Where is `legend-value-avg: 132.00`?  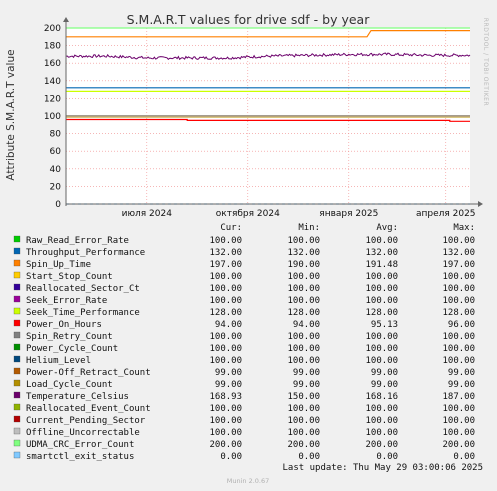
legend-value-avg: 132.00 is located at coordinates (381, 253).